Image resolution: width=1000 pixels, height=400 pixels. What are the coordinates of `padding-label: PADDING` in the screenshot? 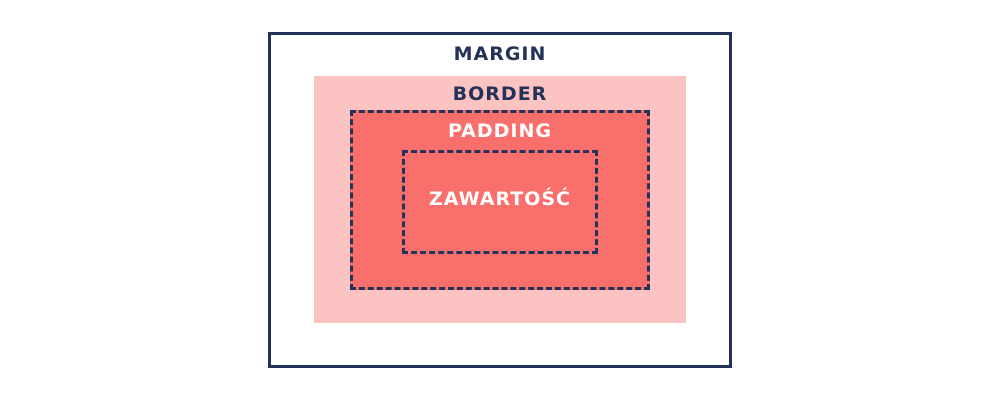 It's located at (500, 131).